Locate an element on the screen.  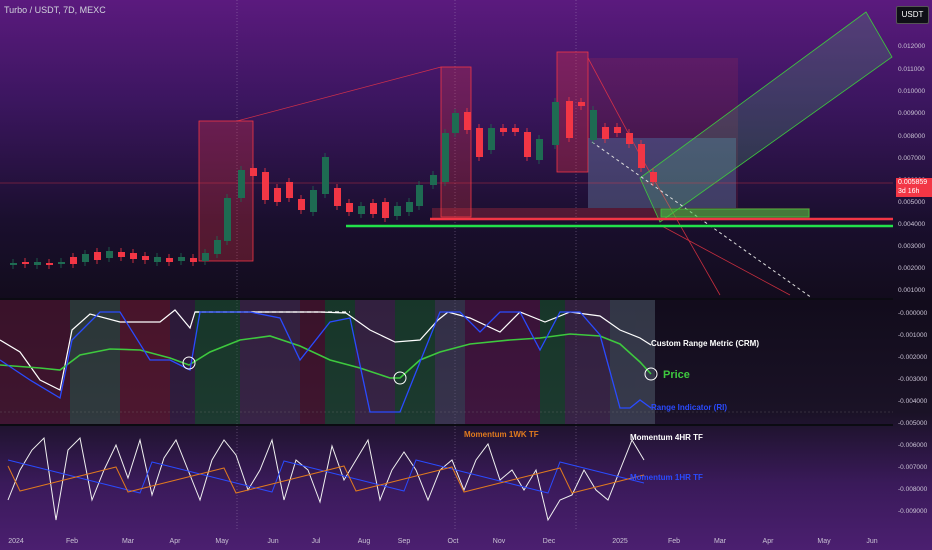
momentum-4hr-line is located at coordinates (326, 479).